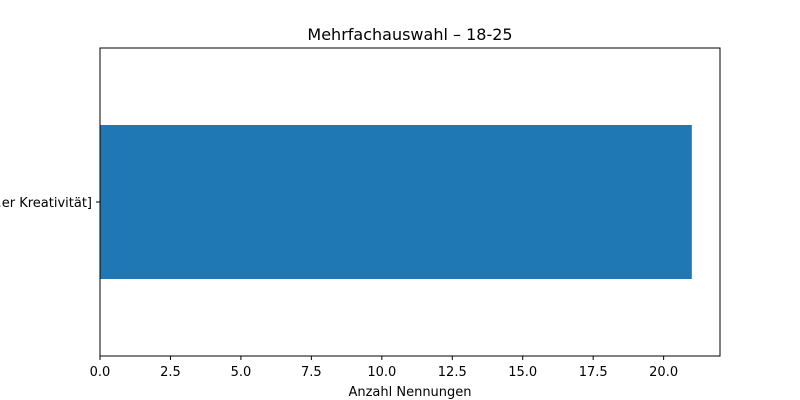 This screenshot has width=800, height=400. What do you see at coordinates (100, 372) in the screenshot?
I see `x-tick-label: 0.0` at bounding box center [100, 372].